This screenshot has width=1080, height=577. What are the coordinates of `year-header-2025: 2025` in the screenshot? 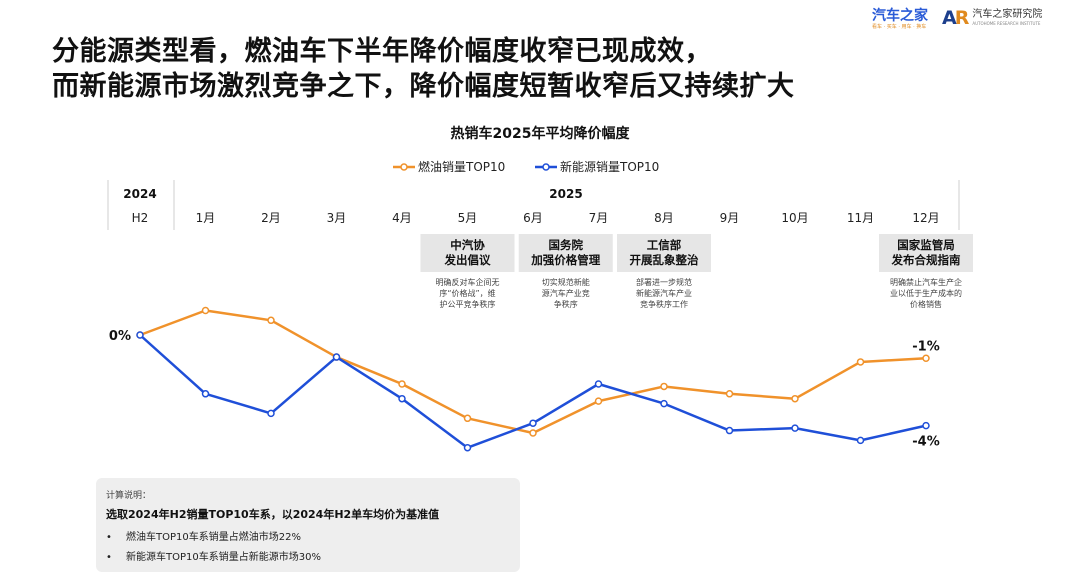 It's located at (565, 194).